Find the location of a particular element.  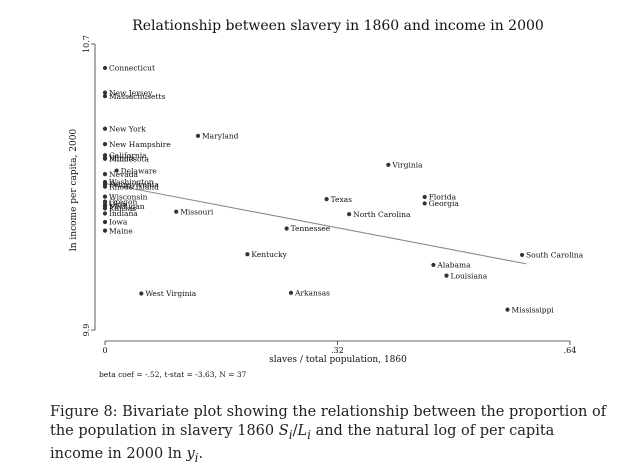

point-label: New Hampshire is located at coordinates (140, 144).